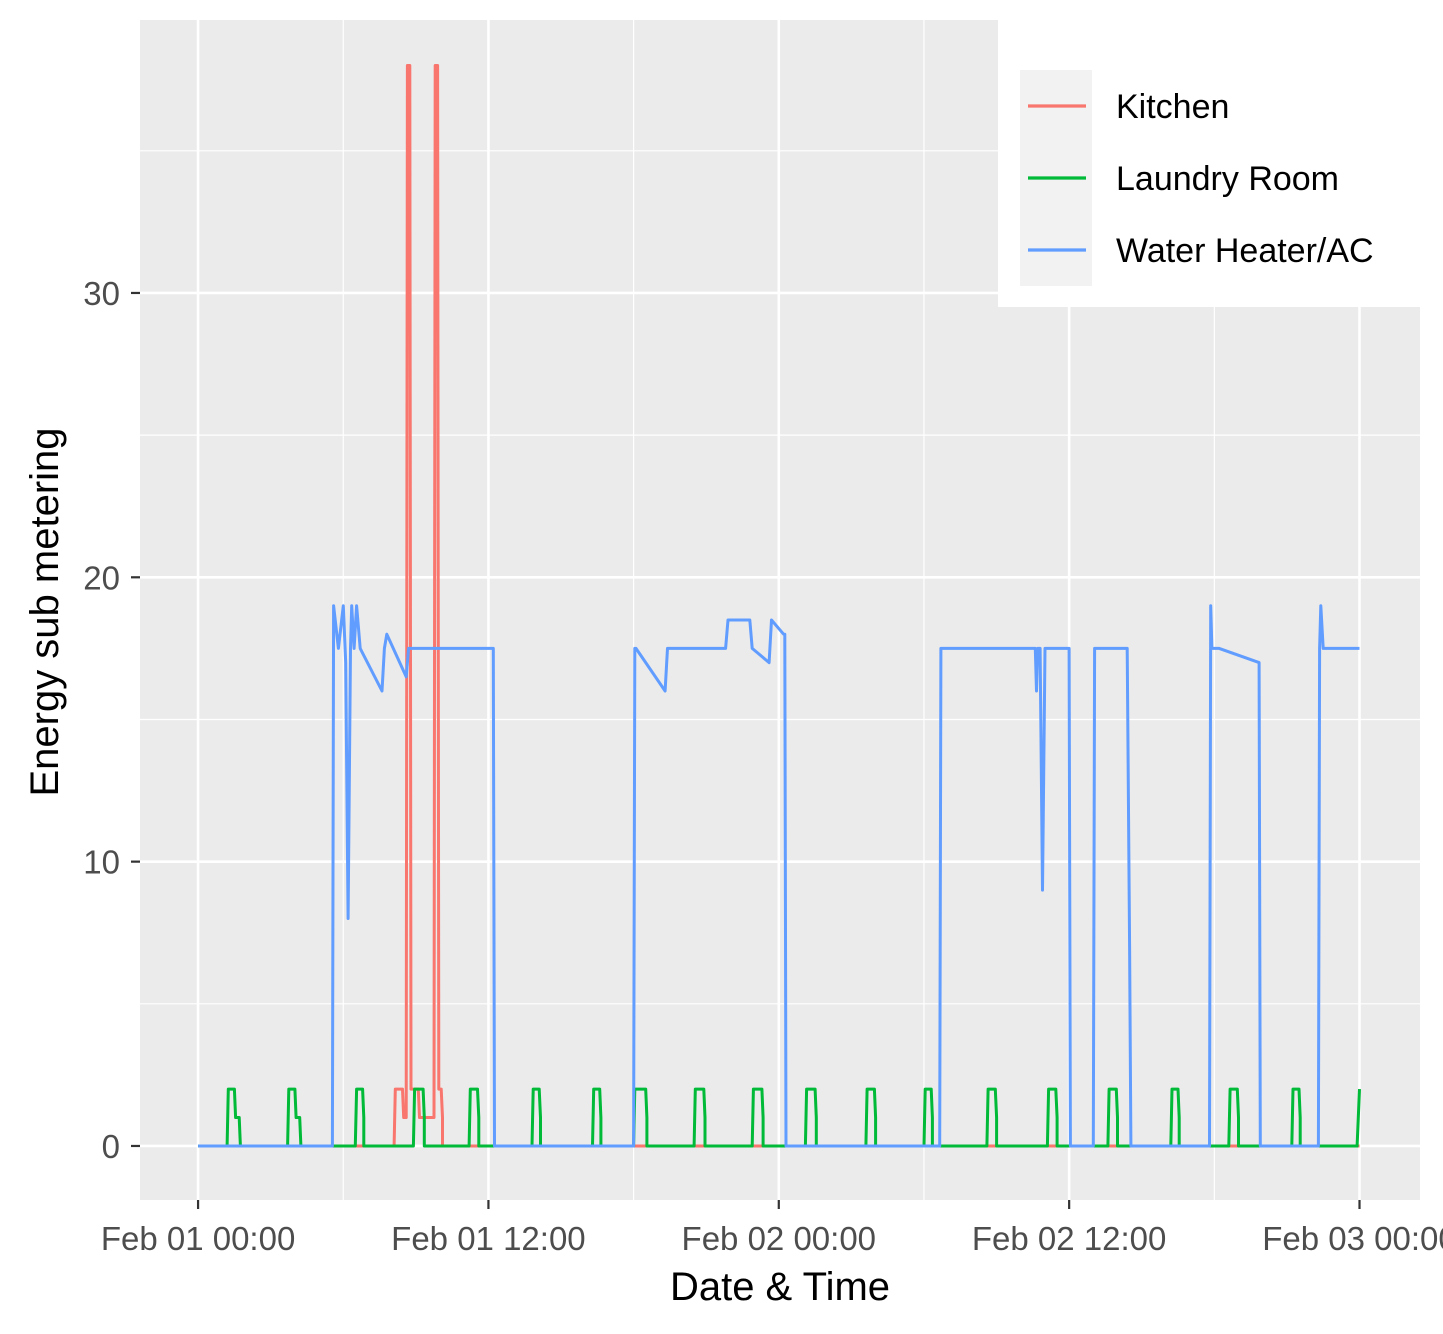 This screenshot has width=1443, height=1334. Describe the element at coordinates (1245, 251) in the screenshot. I see `legend-label: Water Heater/AC` at that location.